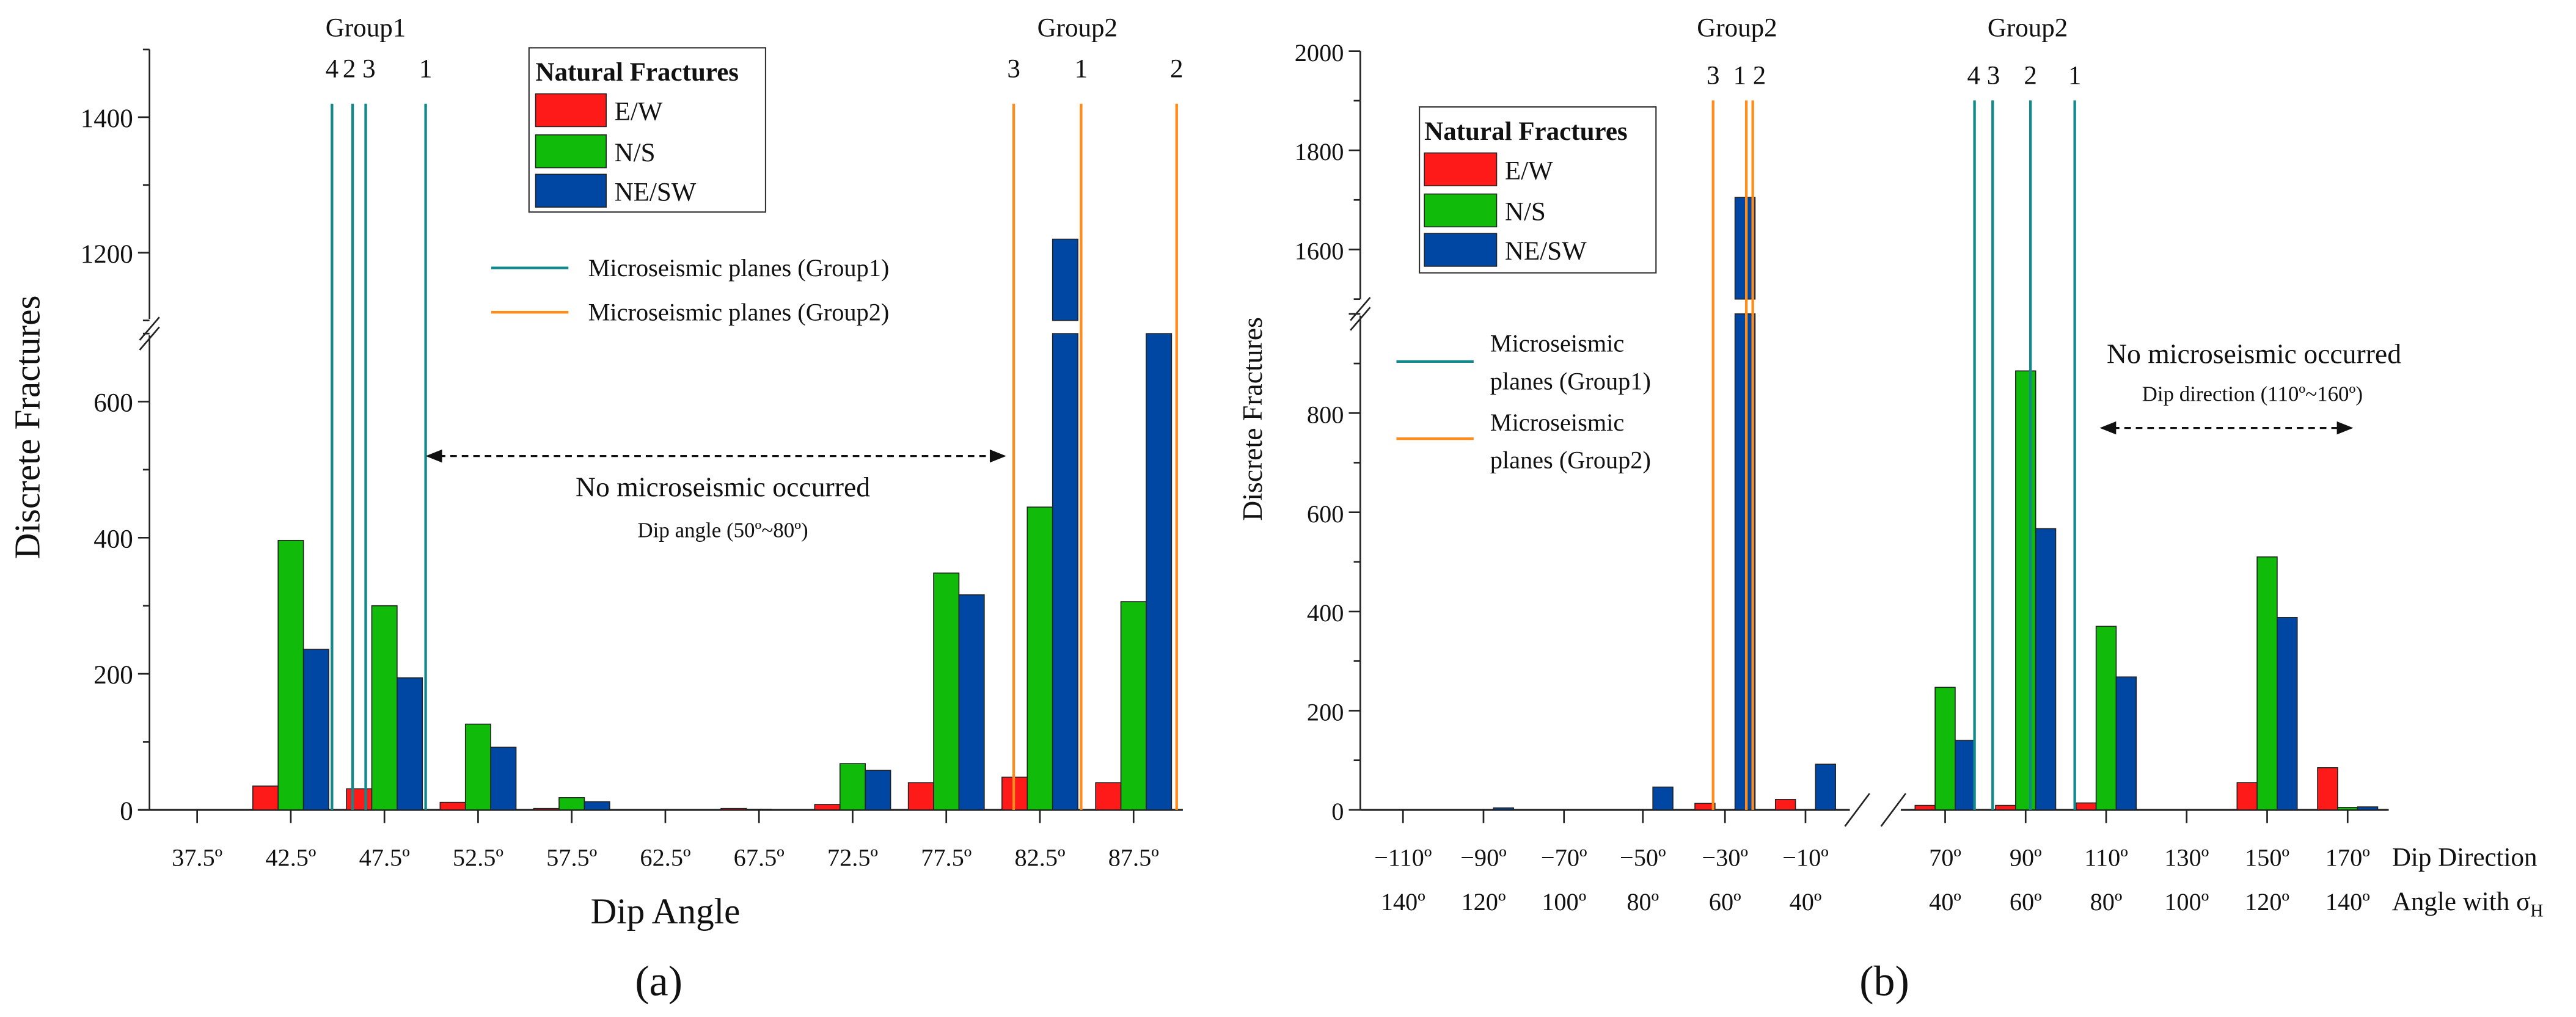 Image resolution: width=2576 pixels, height=1017 pixels. I want to click on y-tick-label: 0, so click(126, 811).